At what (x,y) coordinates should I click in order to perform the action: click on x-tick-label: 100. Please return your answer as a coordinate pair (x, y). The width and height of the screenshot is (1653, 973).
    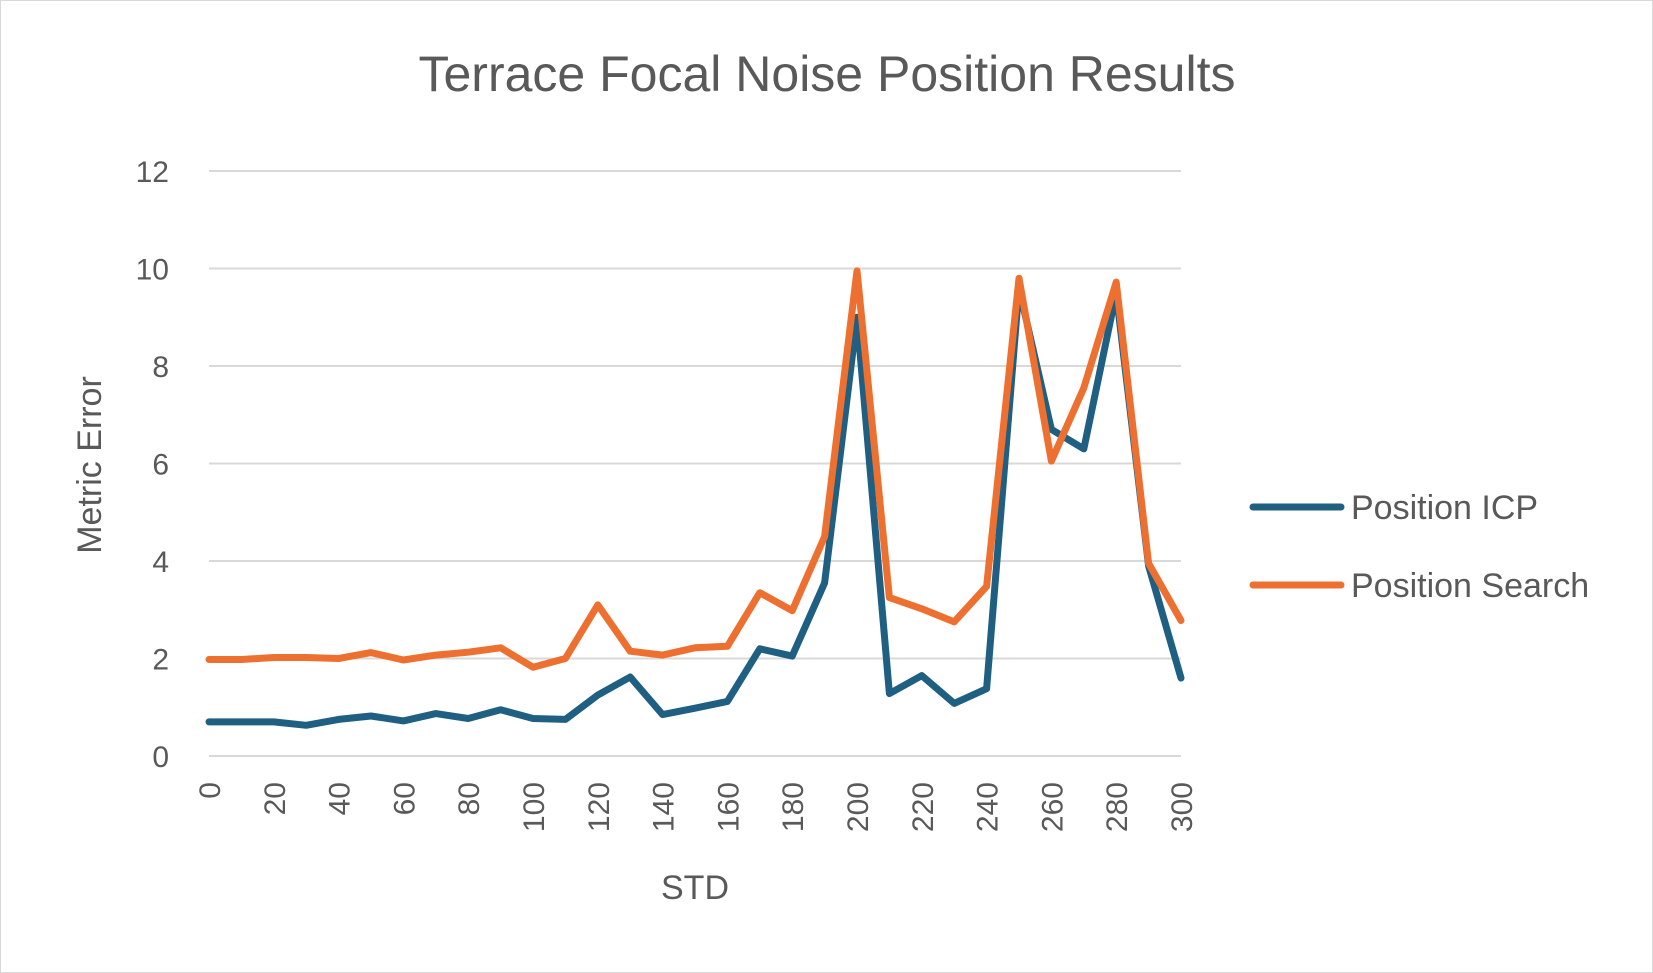
    Looking at the image, I should click on (534, 807).